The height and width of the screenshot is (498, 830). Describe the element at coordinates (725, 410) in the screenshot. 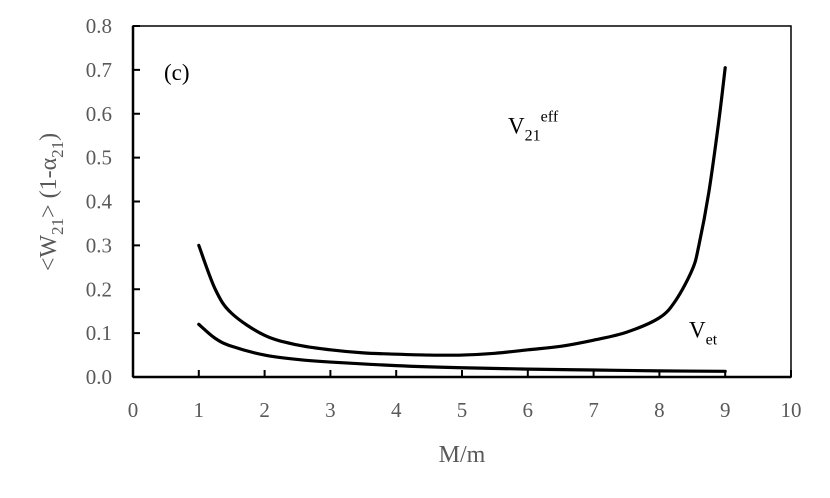

I see `x-tick-label: 9` at that location.